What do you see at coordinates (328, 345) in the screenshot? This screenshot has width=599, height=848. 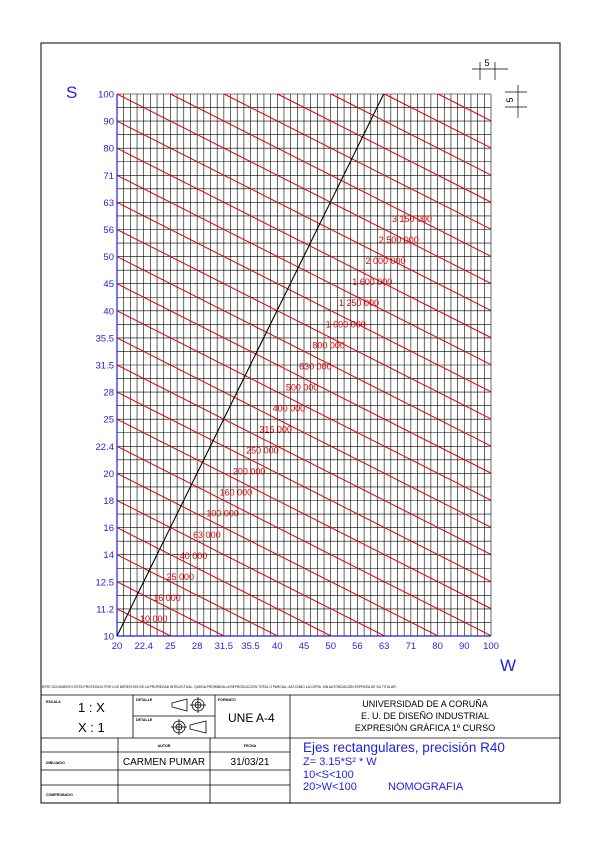 I see `curve-label: 800 000` at bounding box center [328, 345].